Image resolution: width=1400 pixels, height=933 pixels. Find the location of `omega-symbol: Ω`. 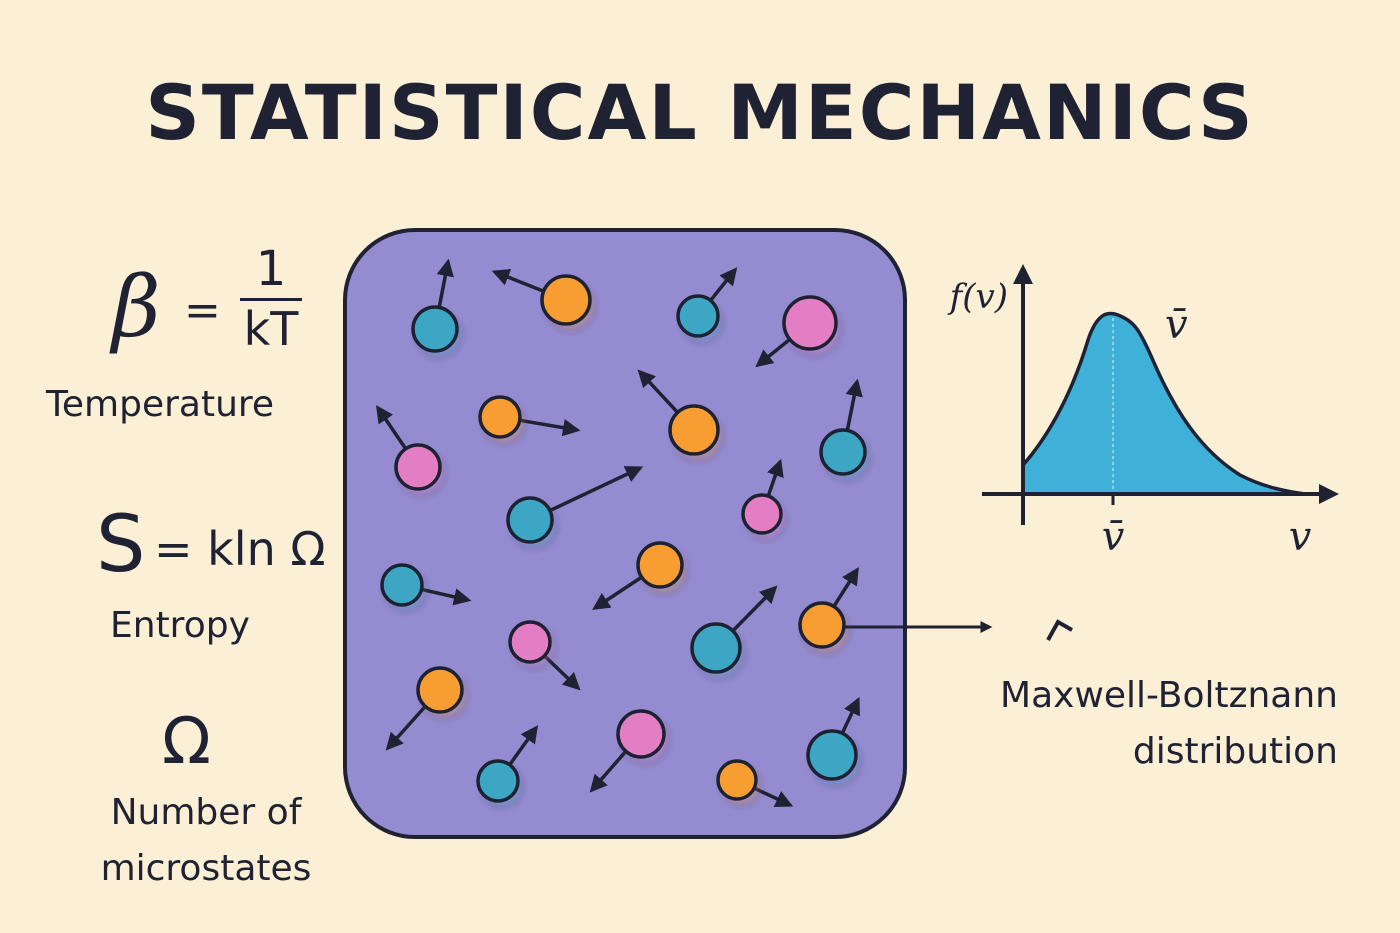

omega-symbol: Ω is located at coordinates (186, 742).